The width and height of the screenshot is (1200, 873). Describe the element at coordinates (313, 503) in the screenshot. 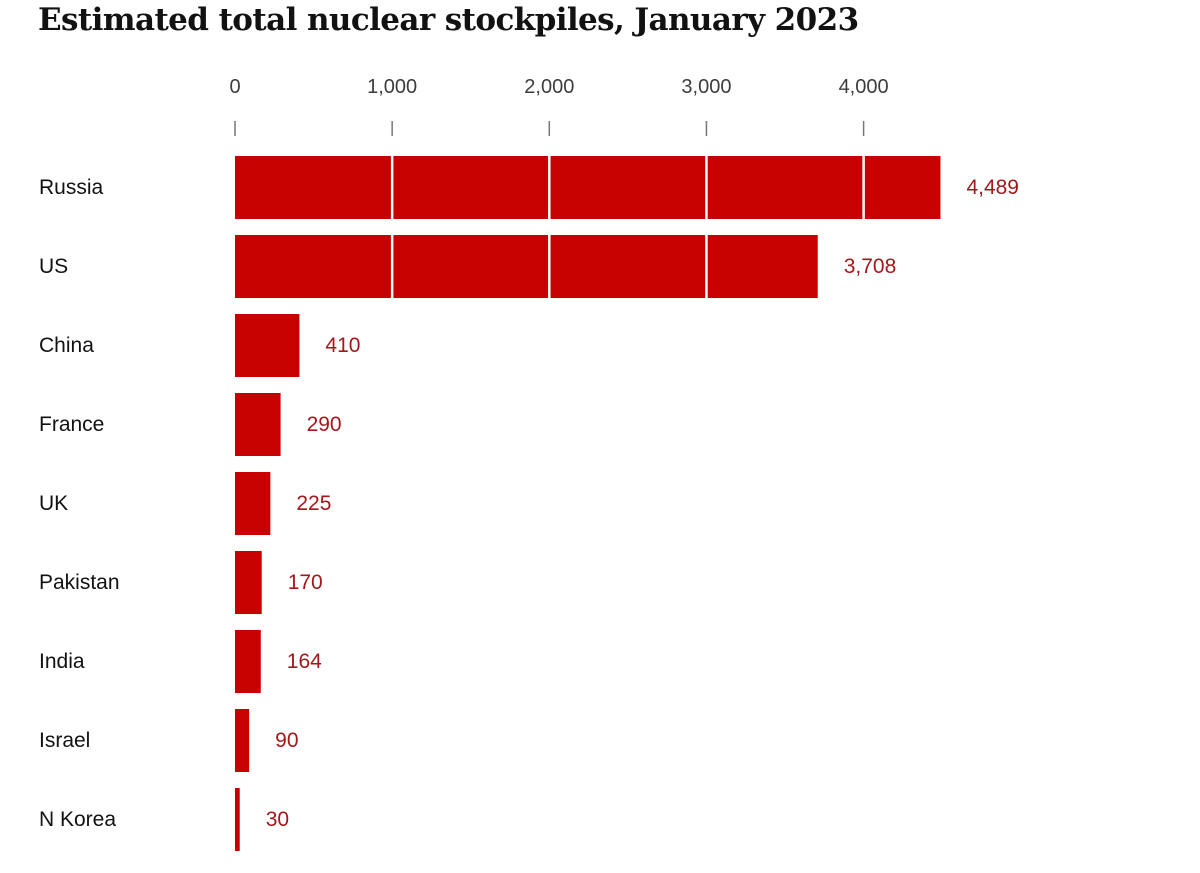

I see `value-label: 225` at that location.